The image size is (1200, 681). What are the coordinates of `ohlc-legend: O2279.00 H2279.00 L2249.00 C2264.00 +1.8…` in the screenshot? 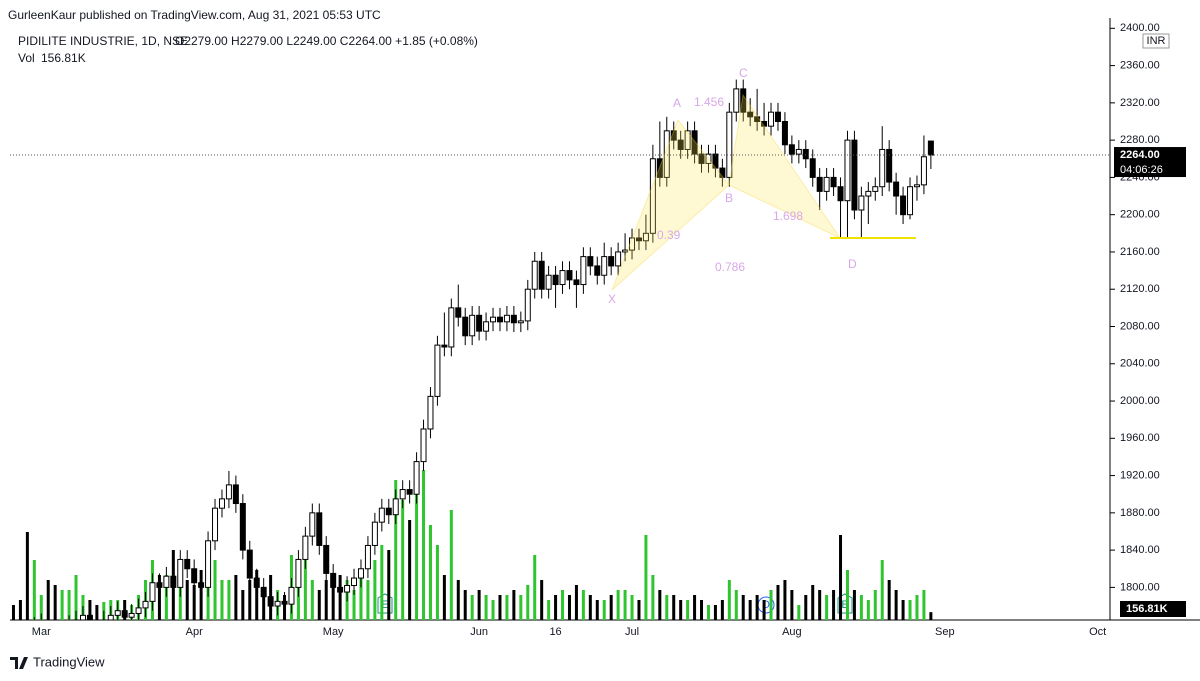 It's located at (326, 41).